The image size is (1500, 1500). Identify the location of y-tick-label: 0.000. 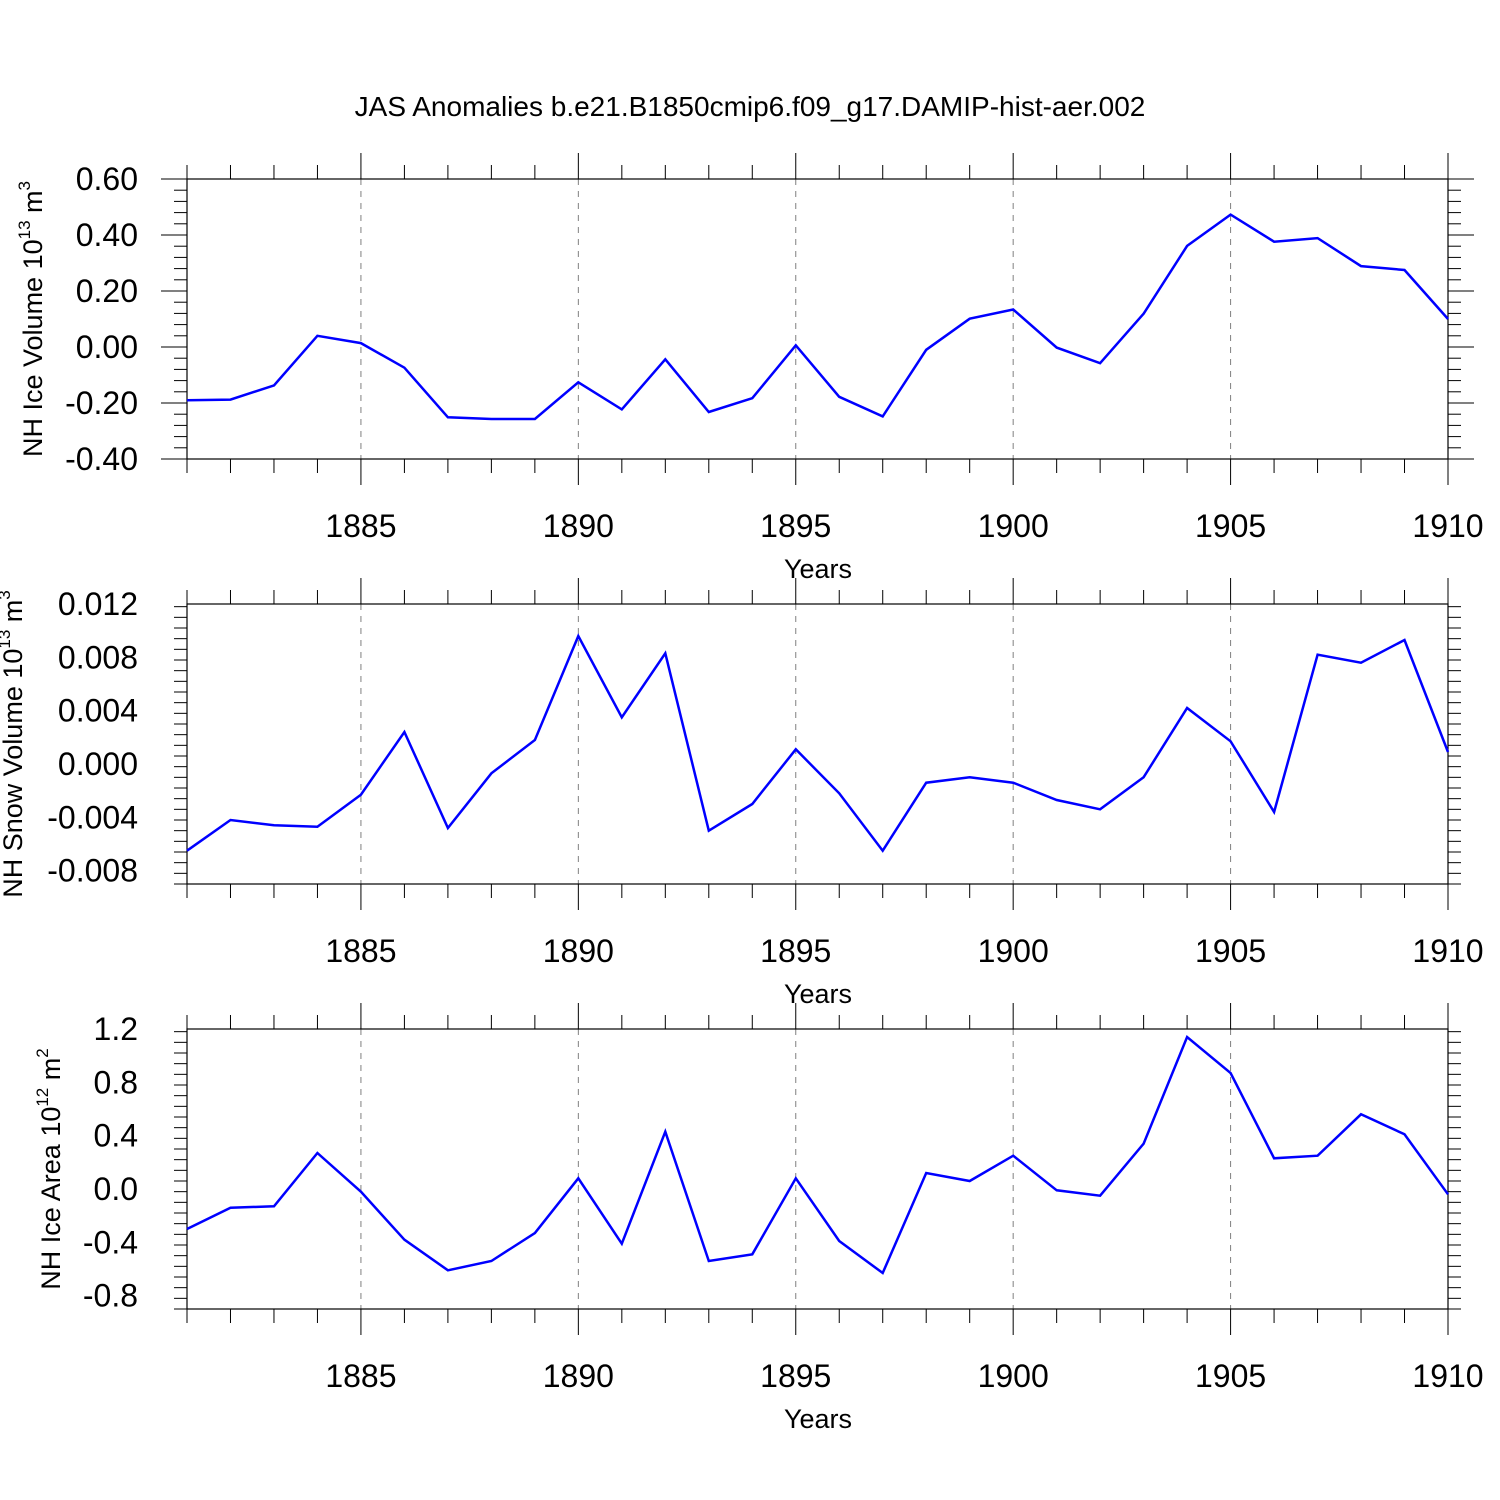
(98, 764).